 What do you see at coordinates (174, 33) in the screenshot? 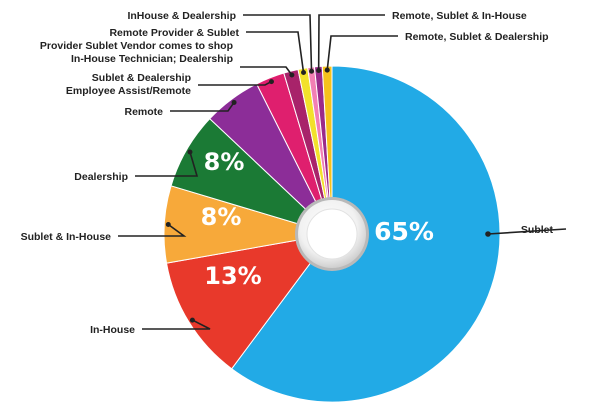
I see `slice-label: Remote Provider & Sublet` at bounding box center [174, 33].